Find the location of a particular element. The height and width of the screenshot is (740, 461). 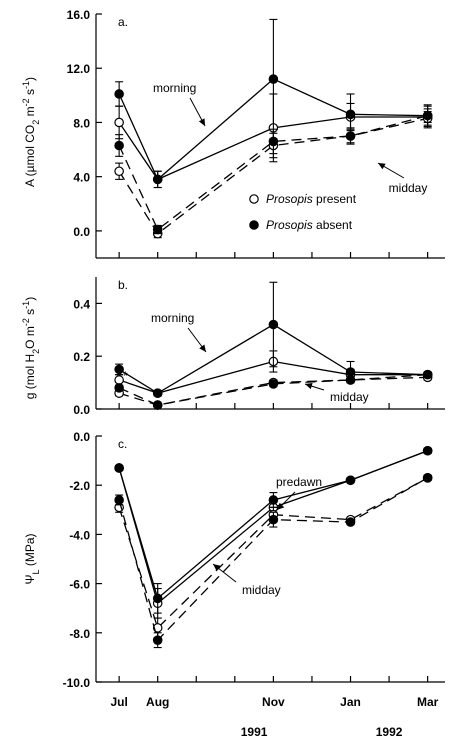

x-tick-label: Jan is located at coordinates (350, 702).